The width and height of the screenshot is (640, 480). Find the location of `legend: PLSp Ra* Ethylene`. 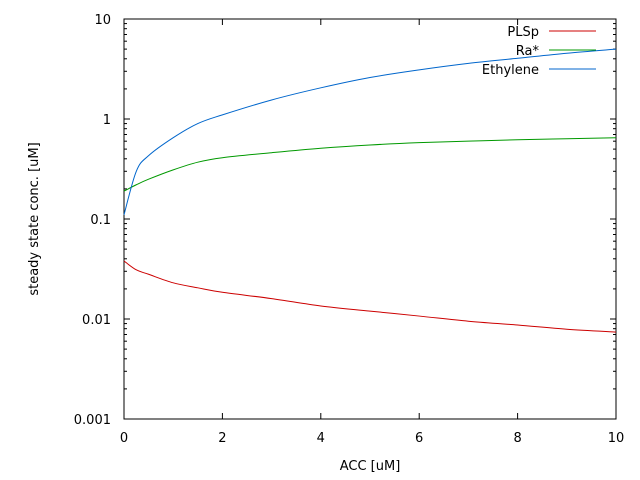

legend: PLSp Ra* Ethylene is located at coordinates (539, 51).